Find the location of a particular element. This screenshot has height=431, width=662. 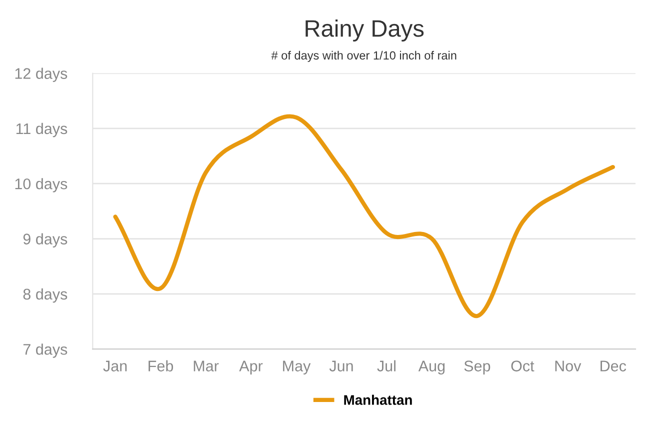

y-tick-label: 7 days is located at coordinates (45, 351).